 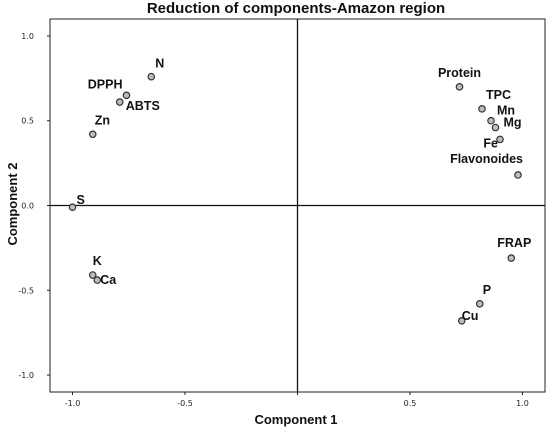 I want to click on y-tick-label: 1.0, so click(x=27, y=36).